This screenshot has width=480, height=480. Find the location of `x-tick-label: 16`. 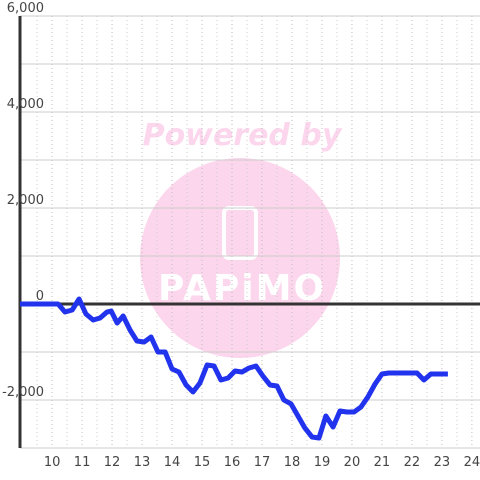

x-tick-label: 16 is located at coordinates (232, 462).